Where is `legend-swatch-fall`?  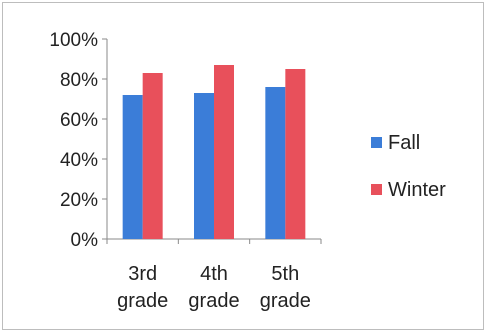 legend-swatch-fall is located at coordinates (376, 142).